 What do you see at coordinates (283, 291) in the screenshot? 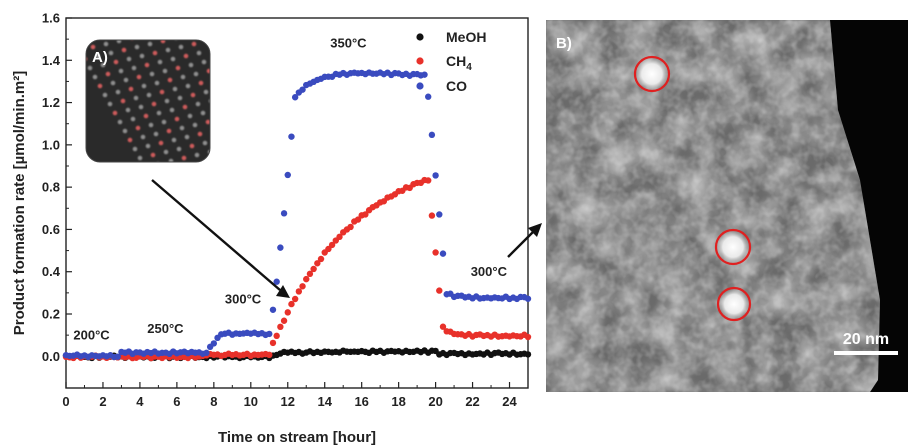
I see `arrow-inset-head` at bounding box center [283, 291].